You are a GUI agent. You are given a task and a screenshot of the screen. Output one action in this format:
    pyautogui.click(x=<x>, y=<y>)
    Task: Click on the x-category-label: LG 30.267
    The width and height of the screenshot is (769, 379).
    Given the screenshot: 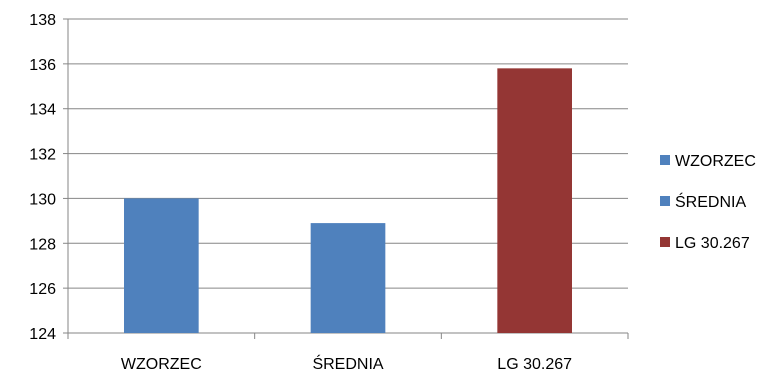 What is the action you would take?
    pyautogui.click(x=534, y=364)
    